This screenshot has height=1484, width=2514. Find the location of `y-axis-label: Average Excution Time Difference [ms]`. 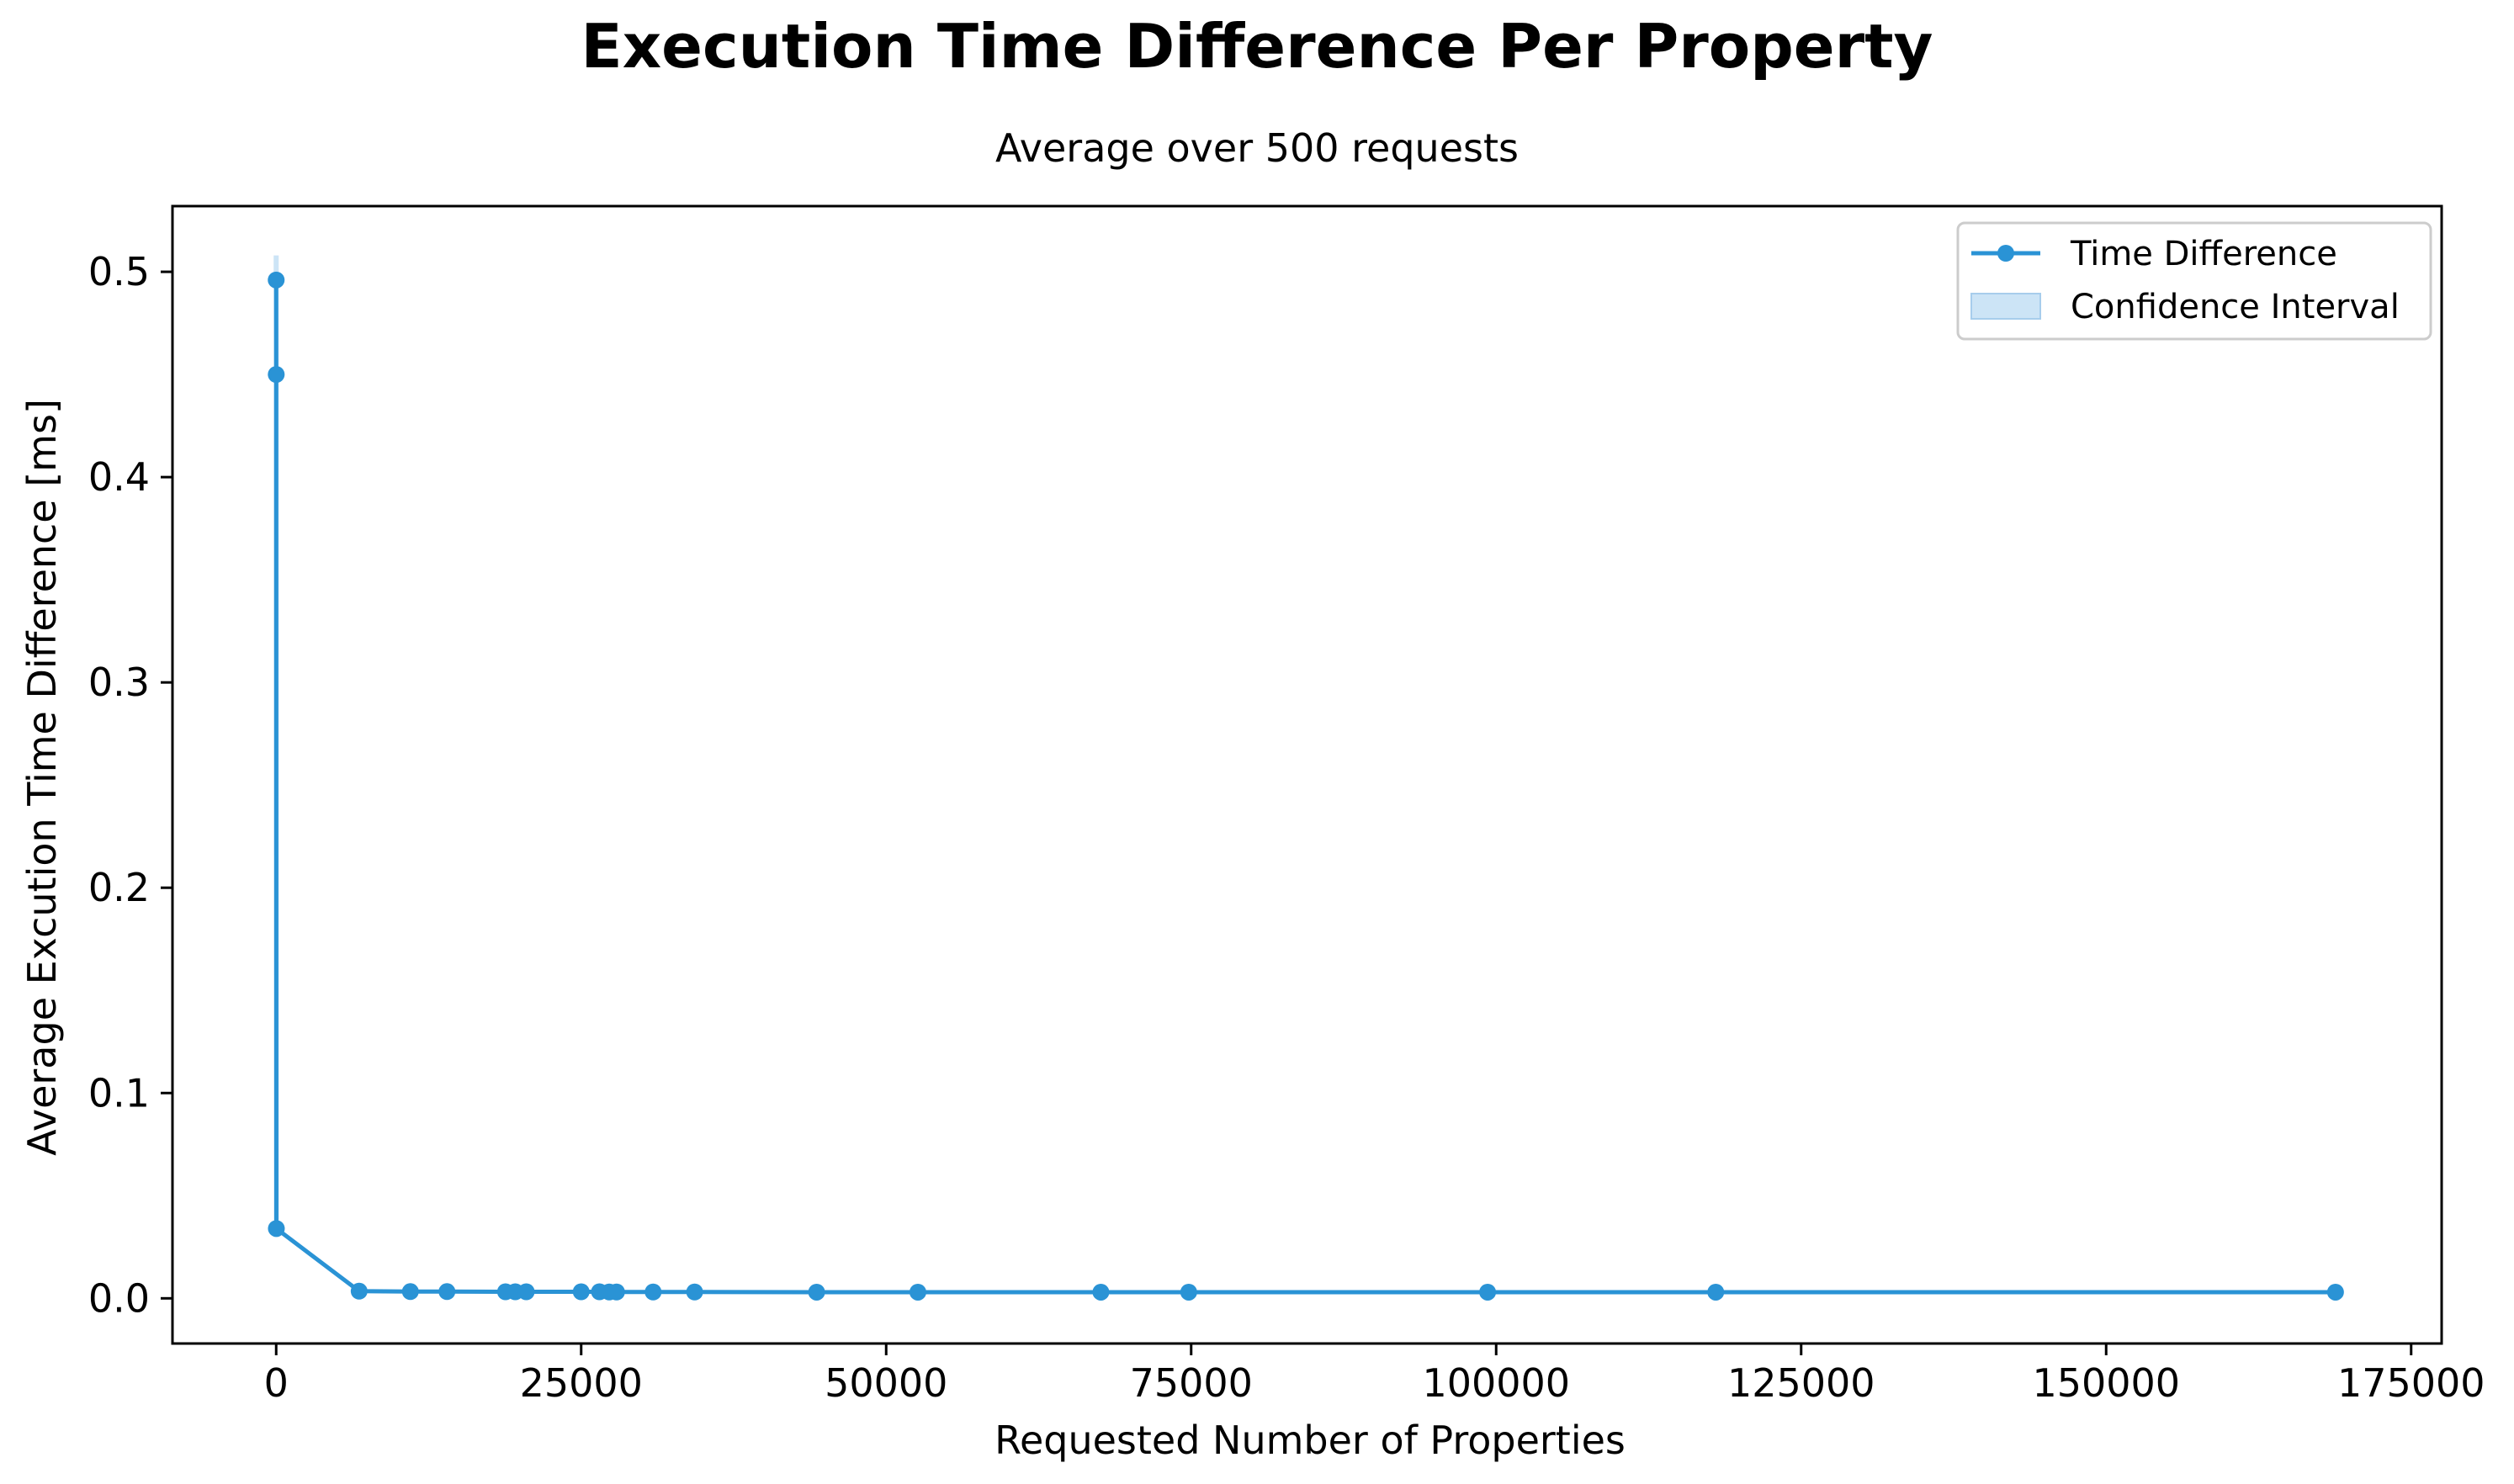

y-axis-label: Average Excution Time Difference [ms] is located at coordinates (42, 777).